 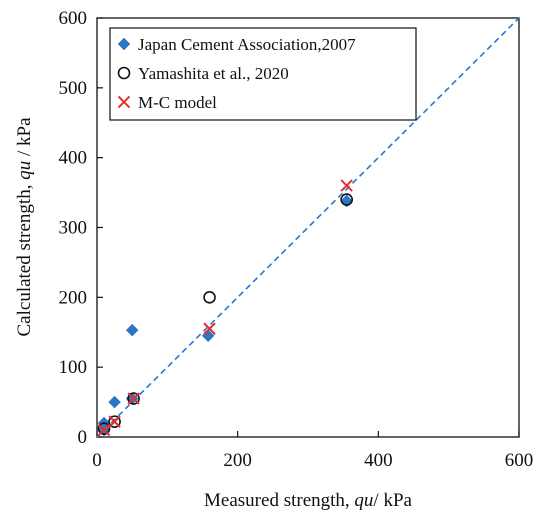 I want to click on y-tick-label: 400, so click(x=73, y=158).